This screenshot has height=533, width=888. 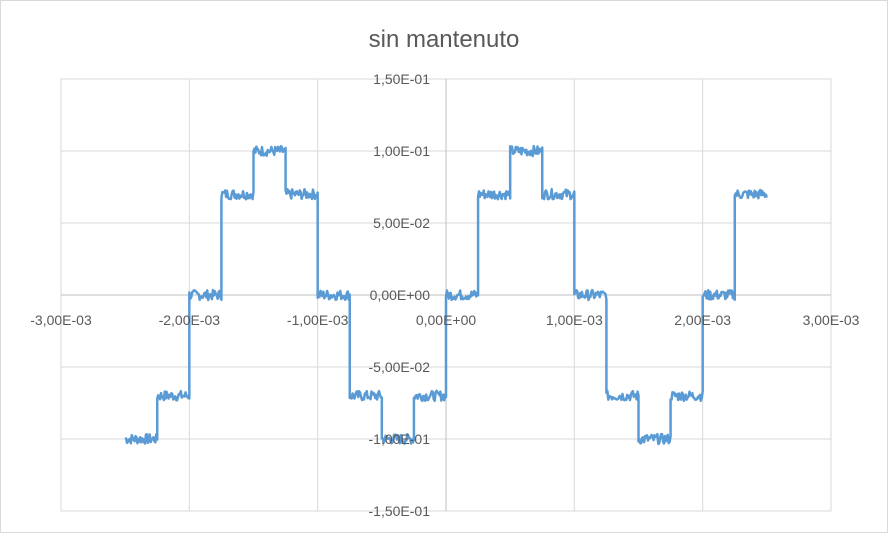 I want to click on y-tick-label: 0,00E+00, so click(x=400, y=295).